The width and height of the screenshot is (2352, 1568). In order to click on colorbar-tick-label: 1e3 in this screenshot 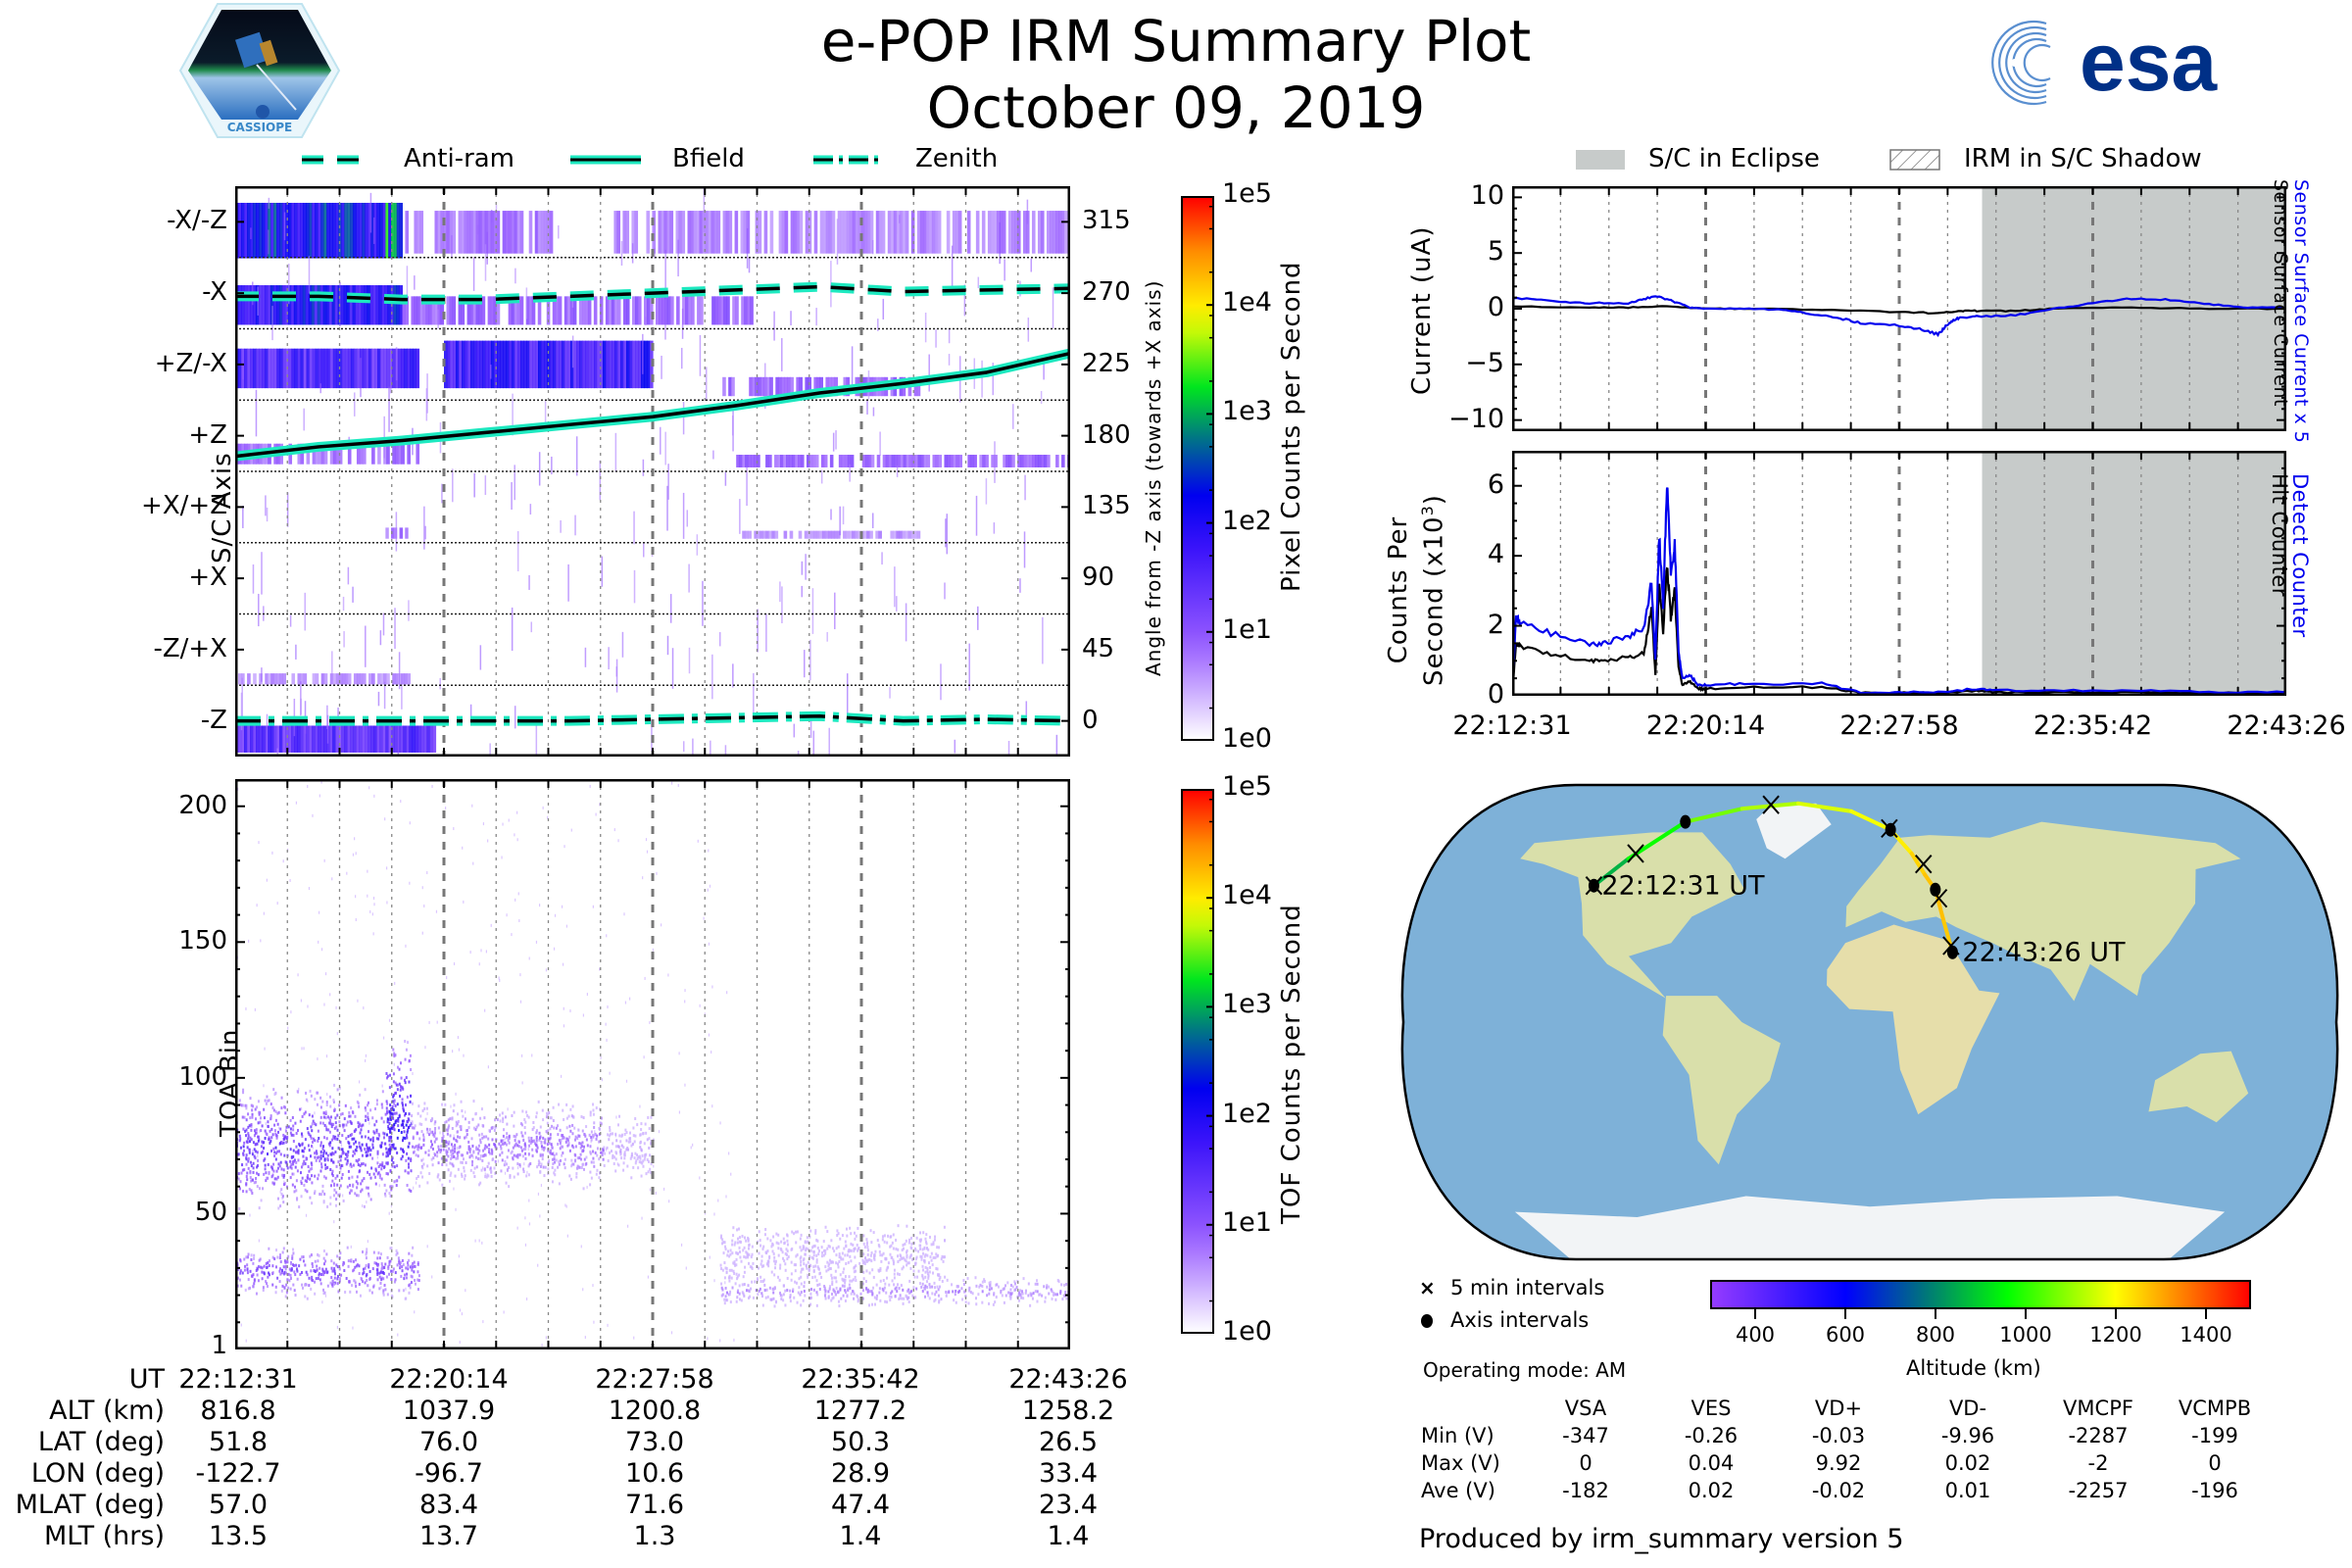, I will do `click(1247, 1004)`.